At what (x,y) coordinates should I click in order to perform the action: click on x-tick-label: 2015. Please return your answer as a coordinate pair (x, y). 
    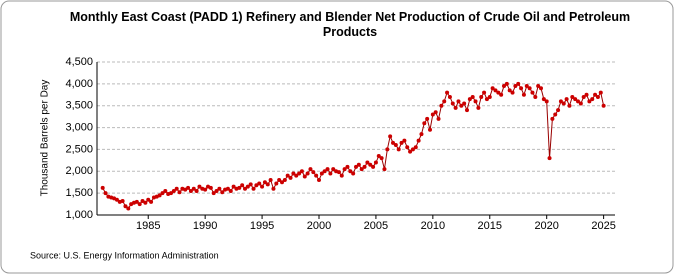
    Looking at the image, I should click on (490, 226).